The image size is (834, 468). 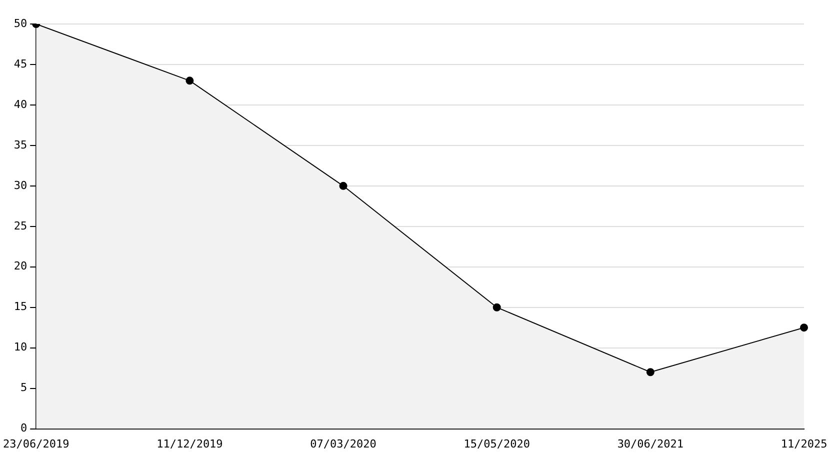 What do you see at coordinates (497, 443) in the screenshot?
I see `x-tick-label: 15/05/2020` at bounding box center [497, 443].